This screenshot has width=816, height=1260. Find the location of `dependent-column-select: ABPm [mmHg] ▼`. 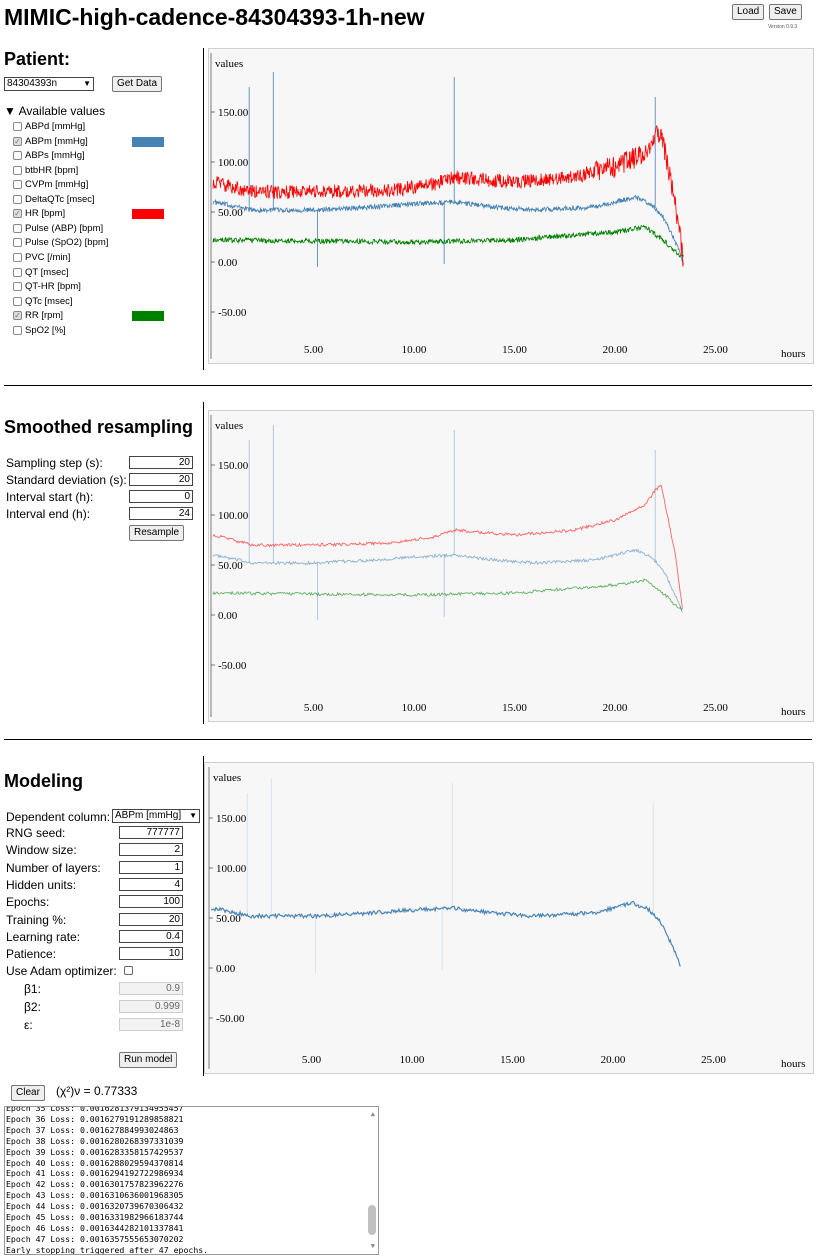

dependent-column-select: ABPm [mmHg] ▼ is located at coordinates (156, 816).